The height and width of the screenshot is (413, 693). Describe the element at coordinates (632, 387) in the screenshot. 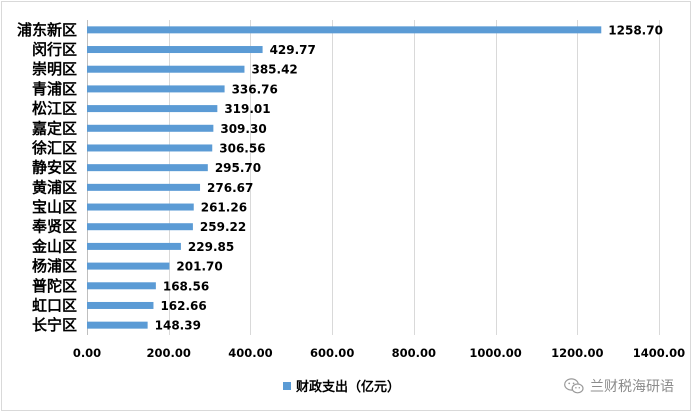

I see `watermark-text: 兰财税海研语` at that location.